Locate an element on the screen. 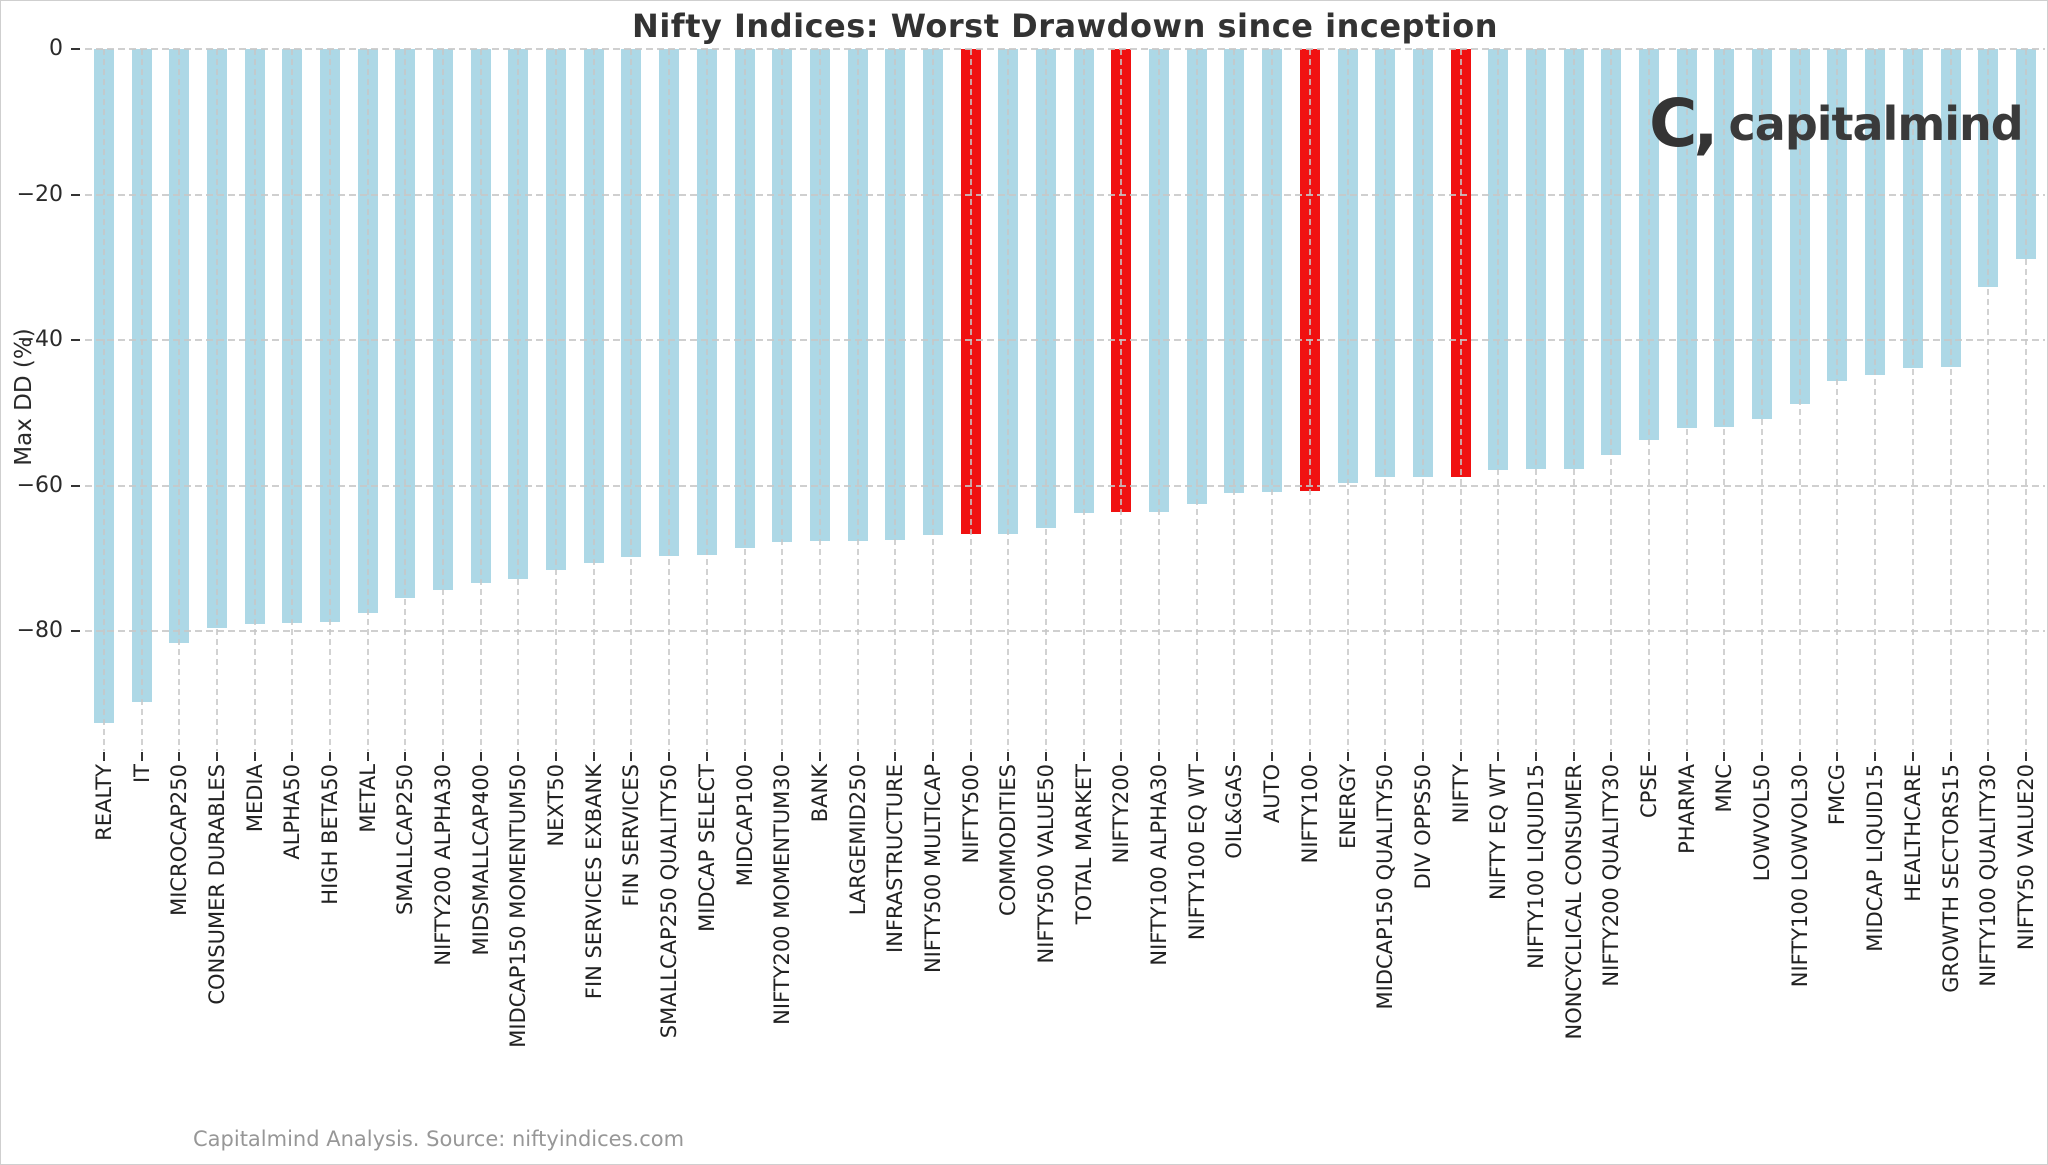 The height and width of the screenshot is (1165, 2048). x-tick-label: NONCYCLICAL CONSUMER is located at coordinates (1573, 902).